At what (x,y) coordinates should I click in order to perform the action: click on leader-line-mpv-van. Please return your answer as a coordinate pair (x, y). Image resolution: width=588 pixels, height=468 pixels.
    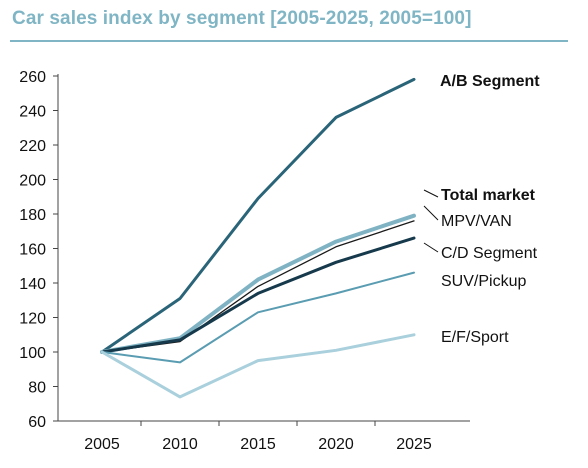
    Looking at the image, I should click on (431, 213).